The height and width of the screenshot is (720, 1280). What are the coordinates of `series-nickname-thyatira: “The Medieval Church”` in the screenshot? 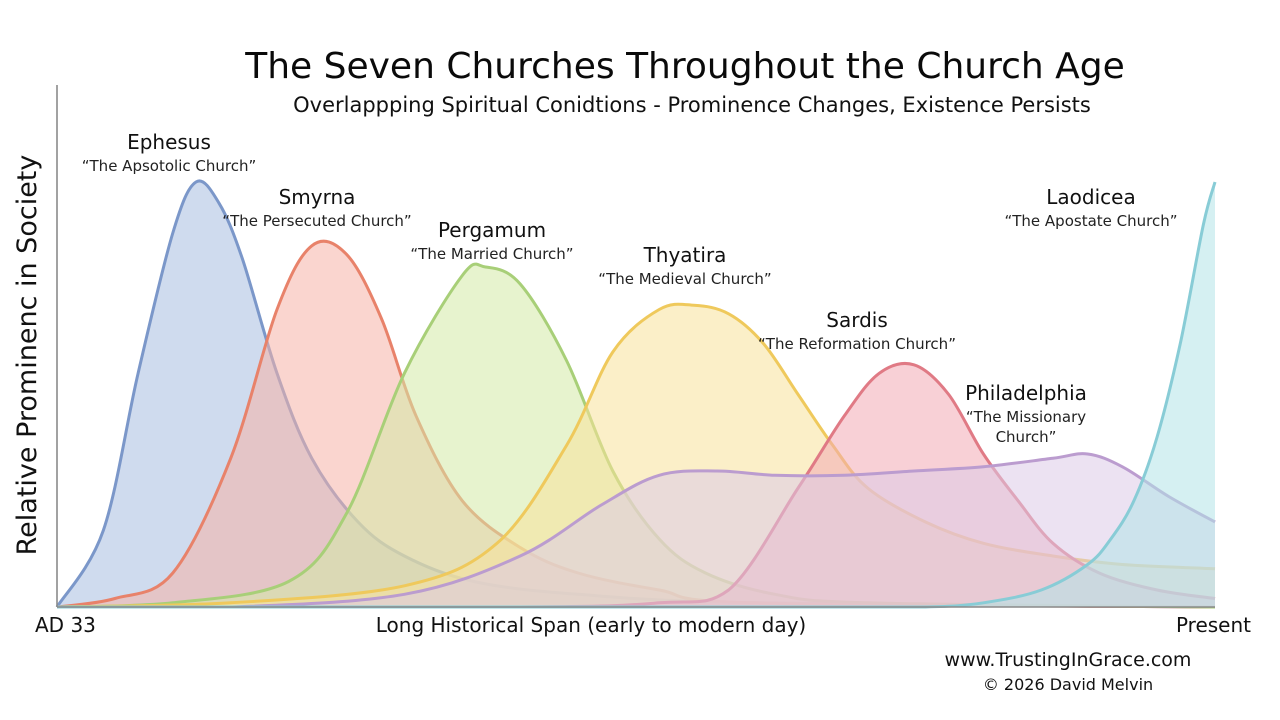 It's located at (684, 279).